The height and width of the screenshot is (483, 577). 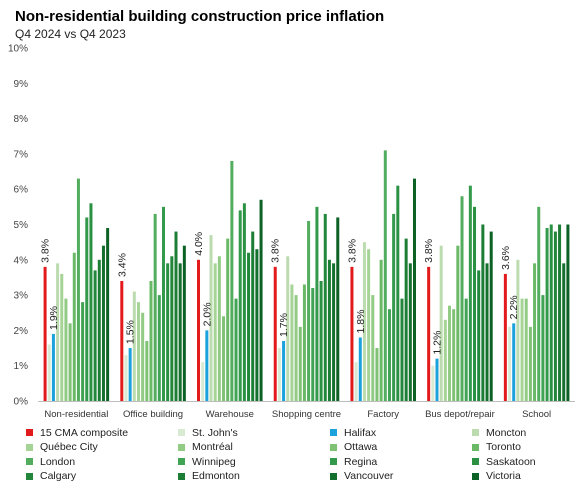 What do you see at coordinates (122, 265) in the screenshot?
I see `data-label: 3.4%` at bounding box center [122, 265].